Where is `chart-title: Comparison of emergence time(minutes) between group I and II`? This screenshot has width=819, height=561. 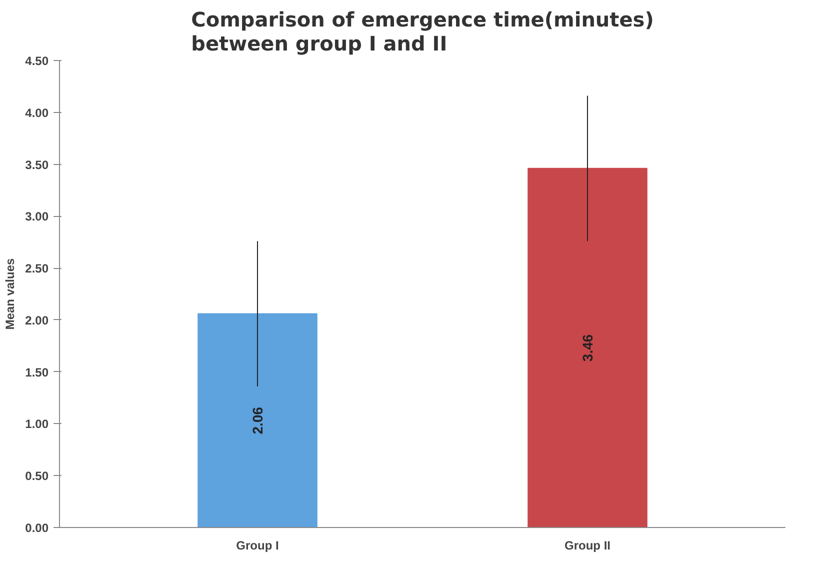 chart-title: Comparison of emergence time(minutes) between group I and II is located at coordinates (422, 32).